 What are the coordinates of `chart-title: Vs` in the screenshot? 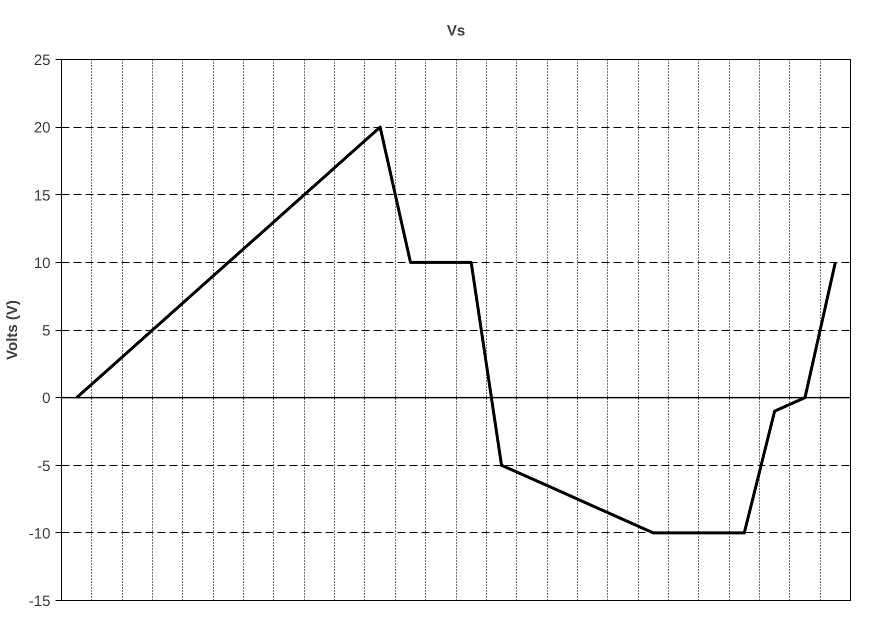 It's located at (456, 31).